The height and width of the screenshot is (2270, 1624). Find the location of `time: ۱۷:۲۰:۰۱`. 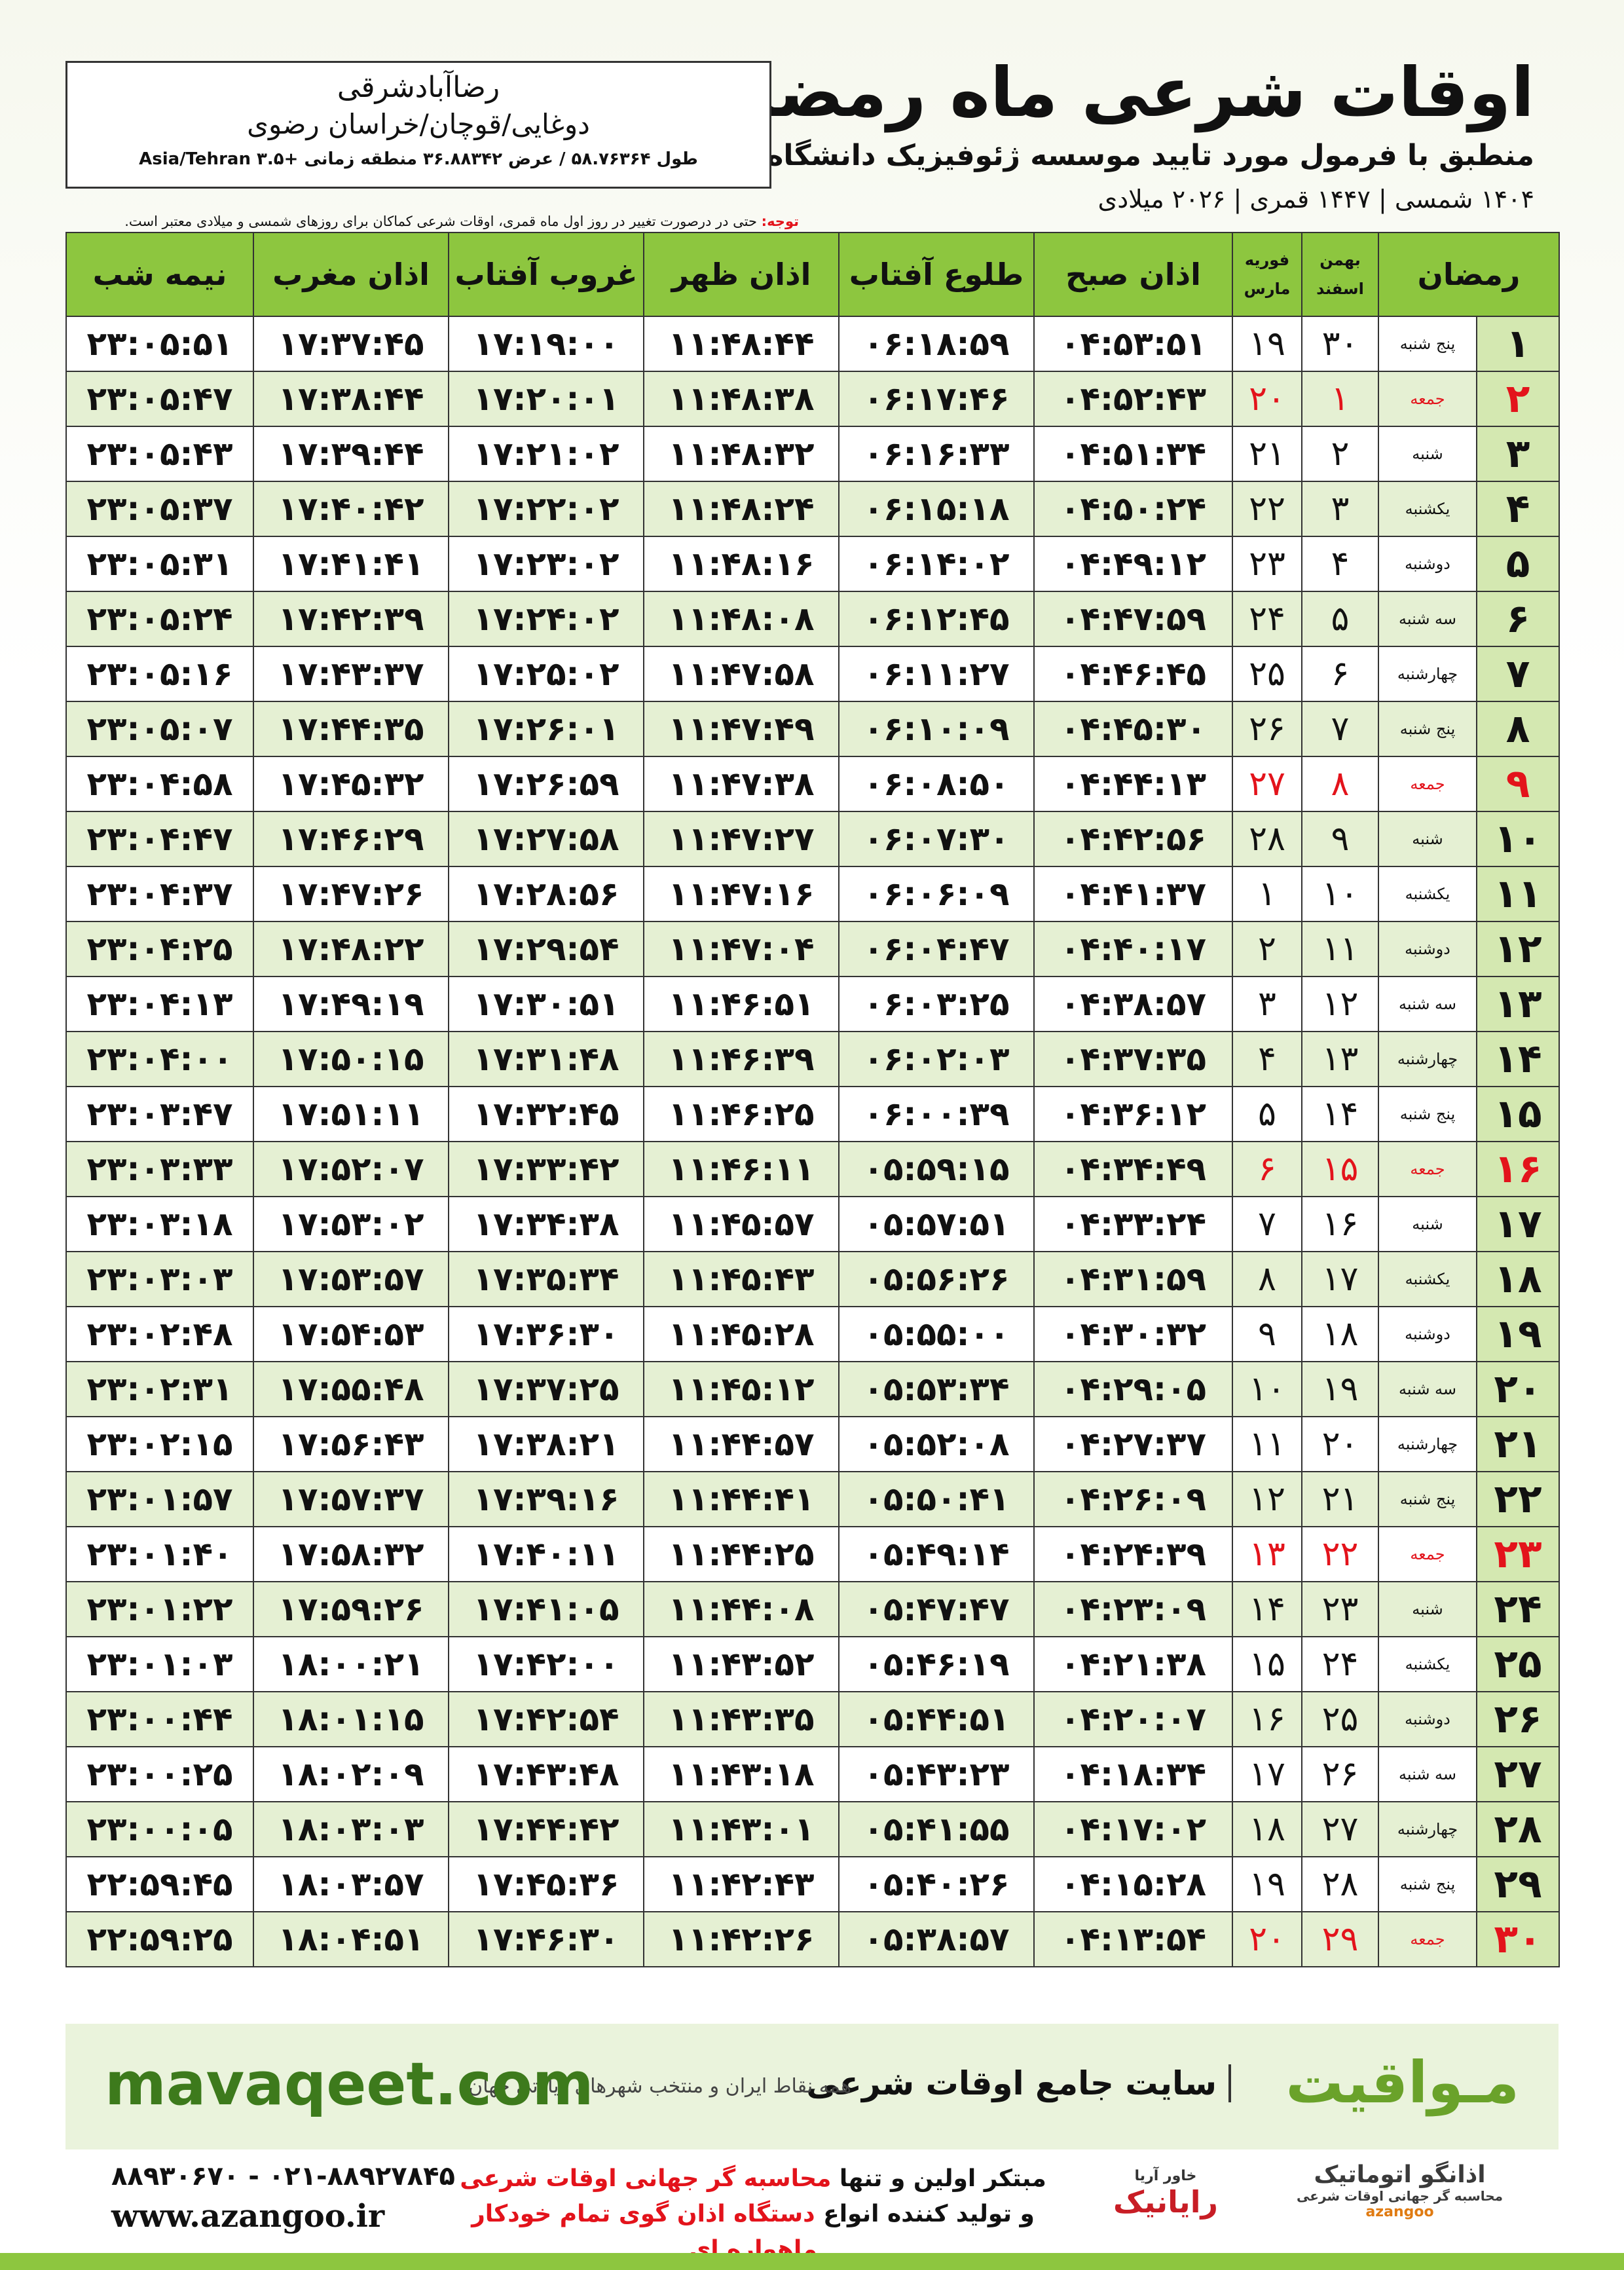

time: ۱۷:۲۰:۰۱ is located at coordinates (546, 399).